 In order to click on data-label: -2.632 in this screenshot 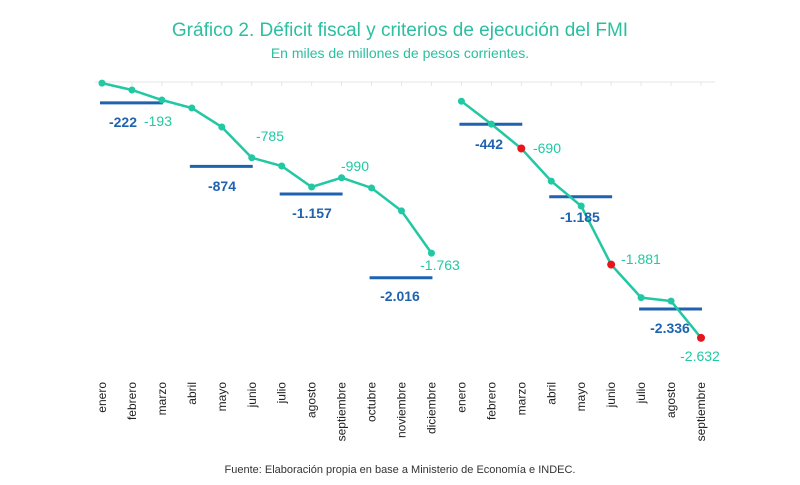, I will do `click(700, 356)`.